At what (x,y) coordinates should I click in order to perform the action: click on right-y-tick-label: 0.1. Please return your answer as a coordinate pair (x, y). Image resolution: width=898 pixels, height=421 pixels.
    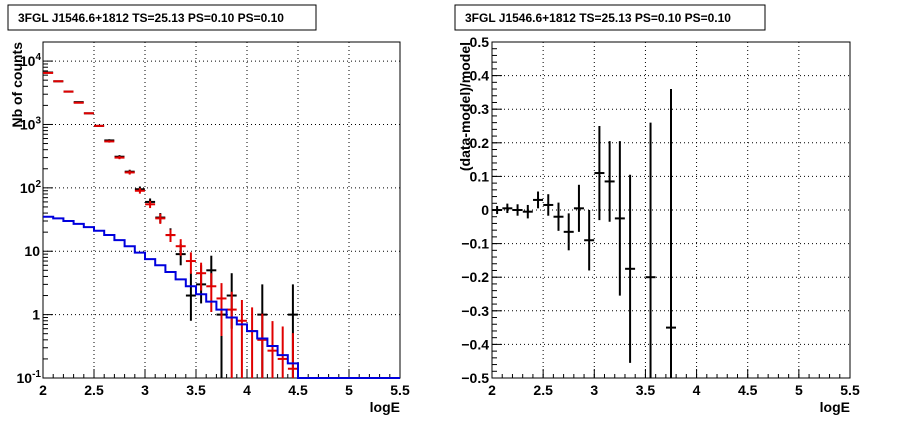
    Looking at the image, I should click on (480, 176).